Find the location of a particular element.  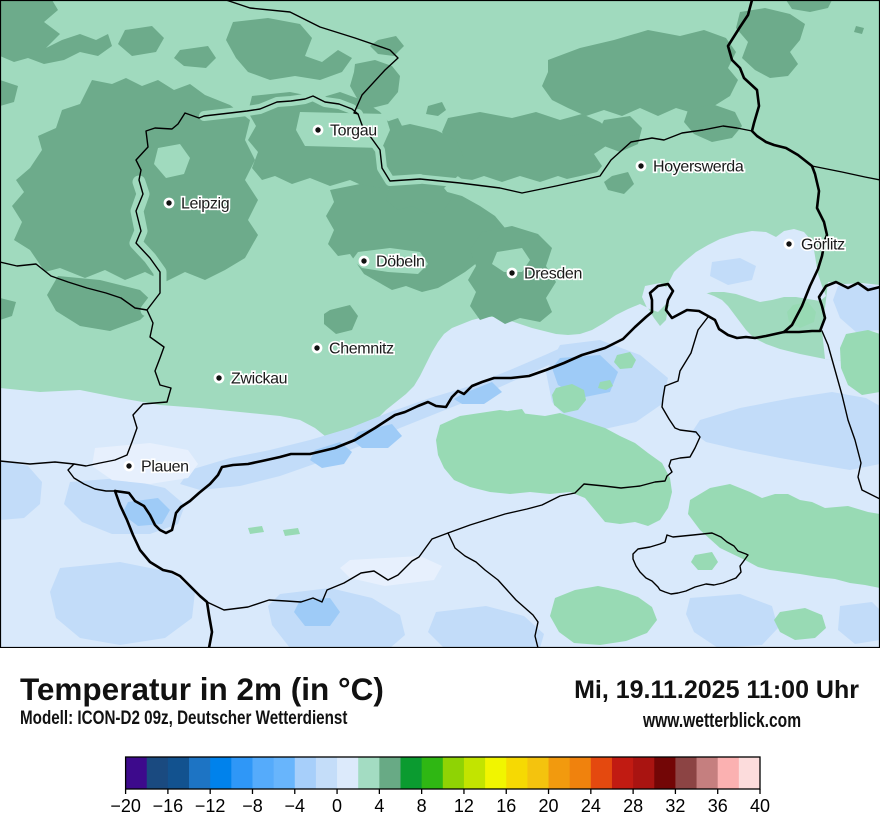

svg-text: −20 is located at coordinates (125, 806).